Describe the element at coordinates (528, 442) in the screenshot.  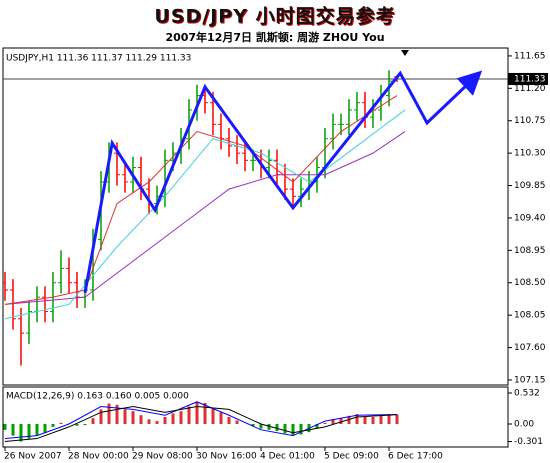
I see `y-tick-label: -0.301` at that location.